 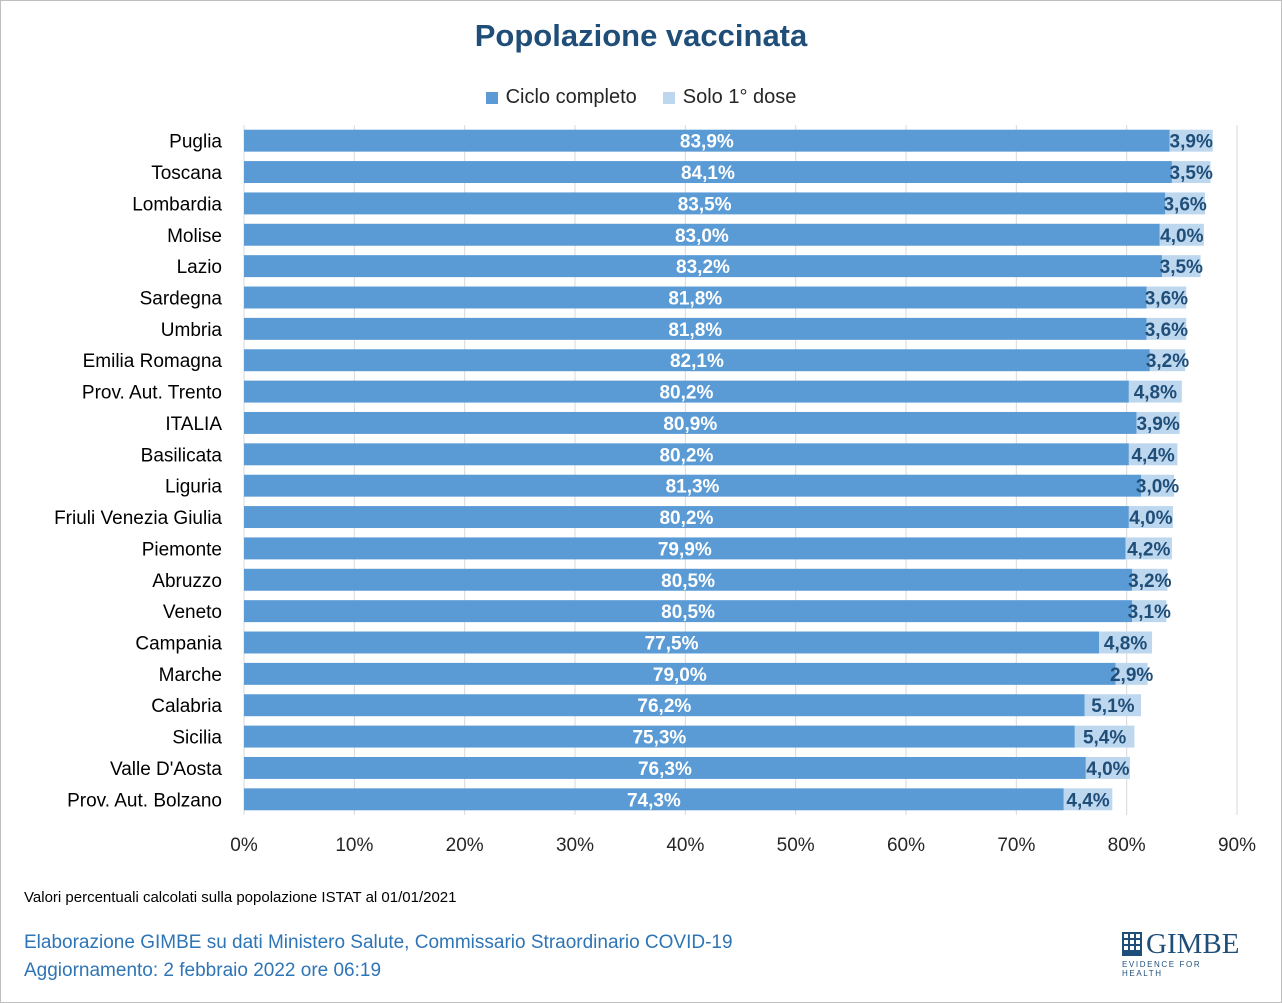 What do you see at coordinates (192, 330) in the screenshot?
I see `category-label: Umbria` at bounding box center [192, 330].